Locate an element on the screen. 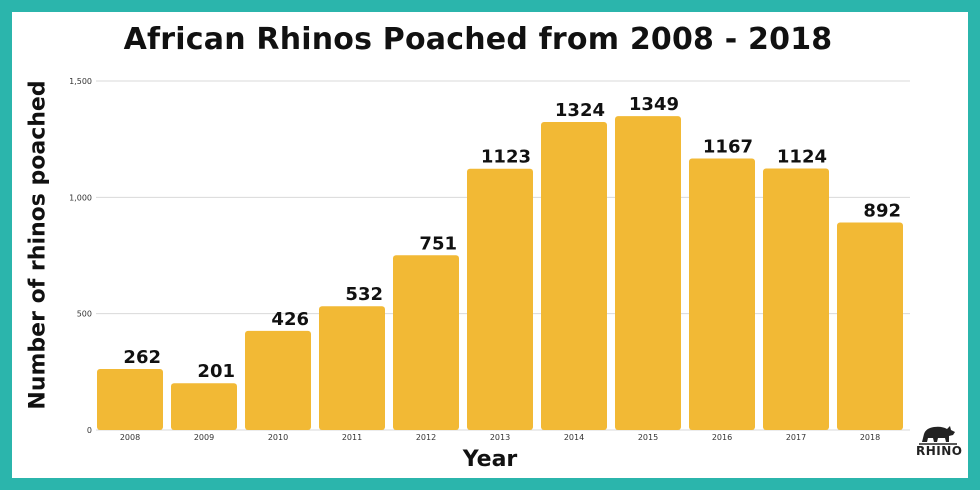 The height and width of the screenshot is (490, 980). x-tick-label: 2010 is located at coordinates (278, 437).